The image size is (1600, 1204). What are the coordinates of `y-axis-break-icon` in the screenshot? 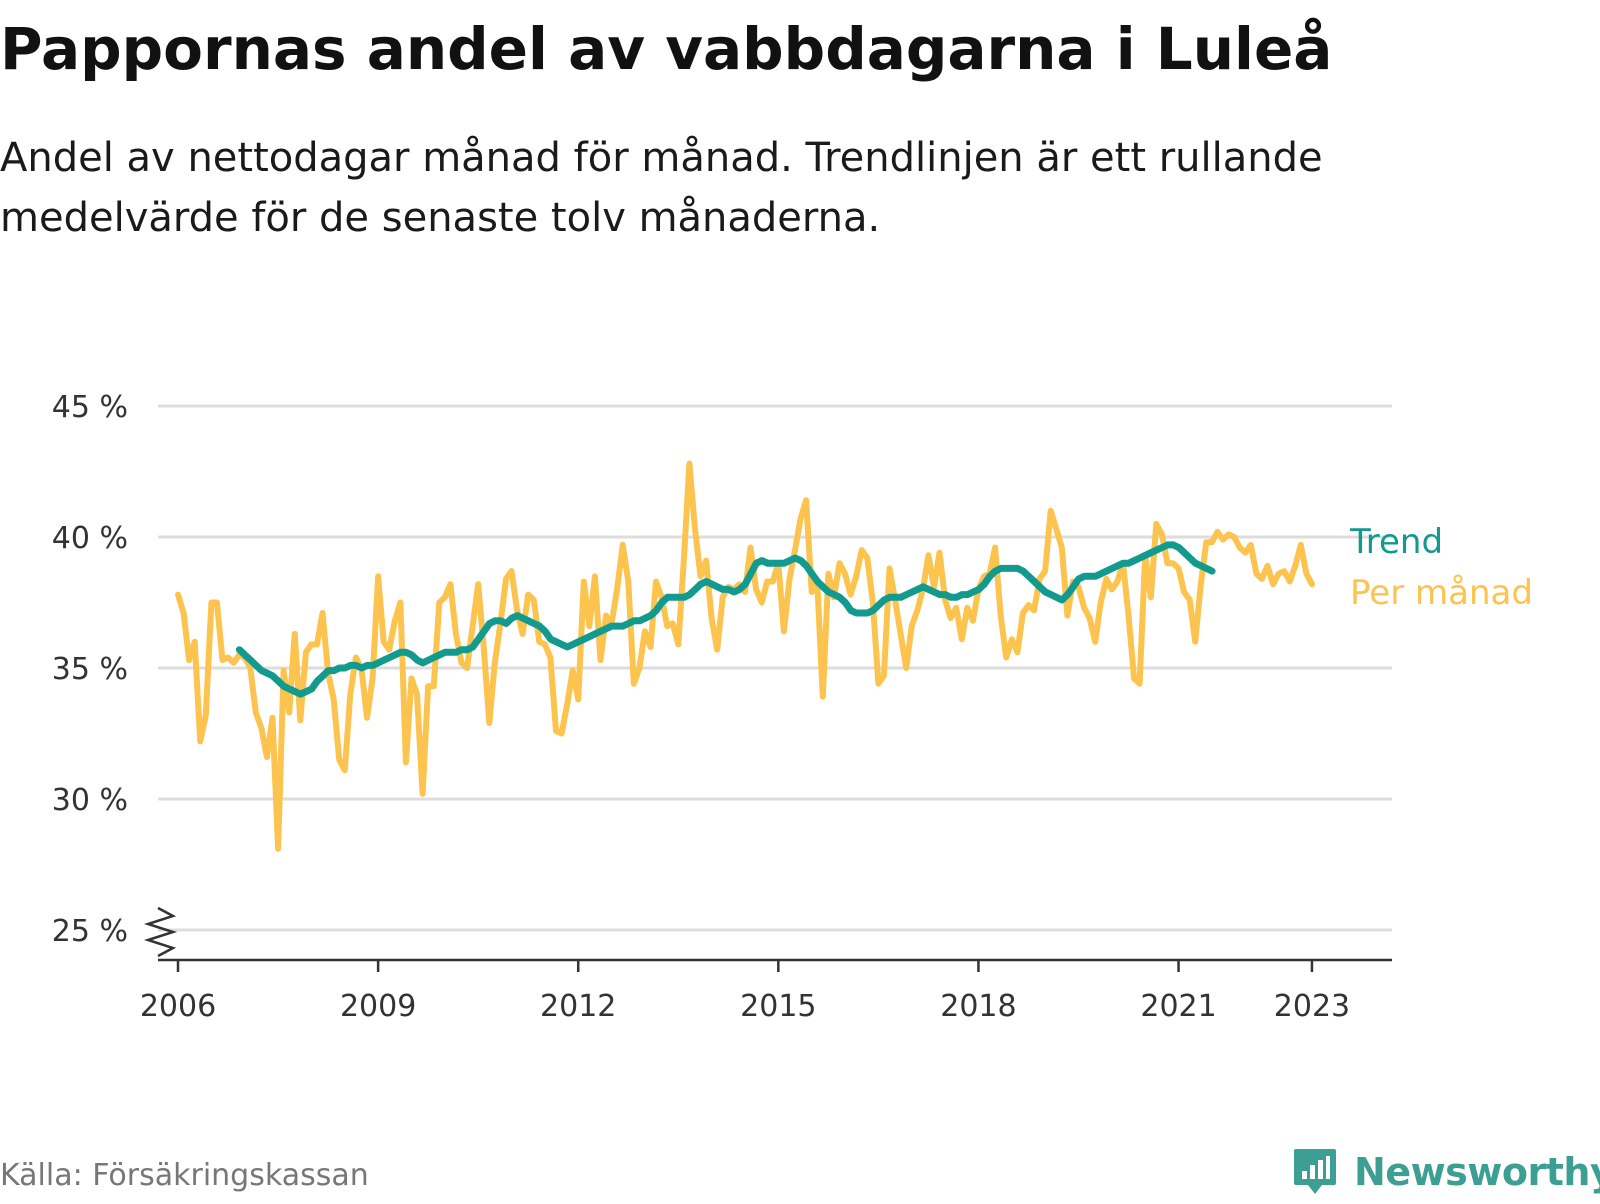 It's located at (160, 932).